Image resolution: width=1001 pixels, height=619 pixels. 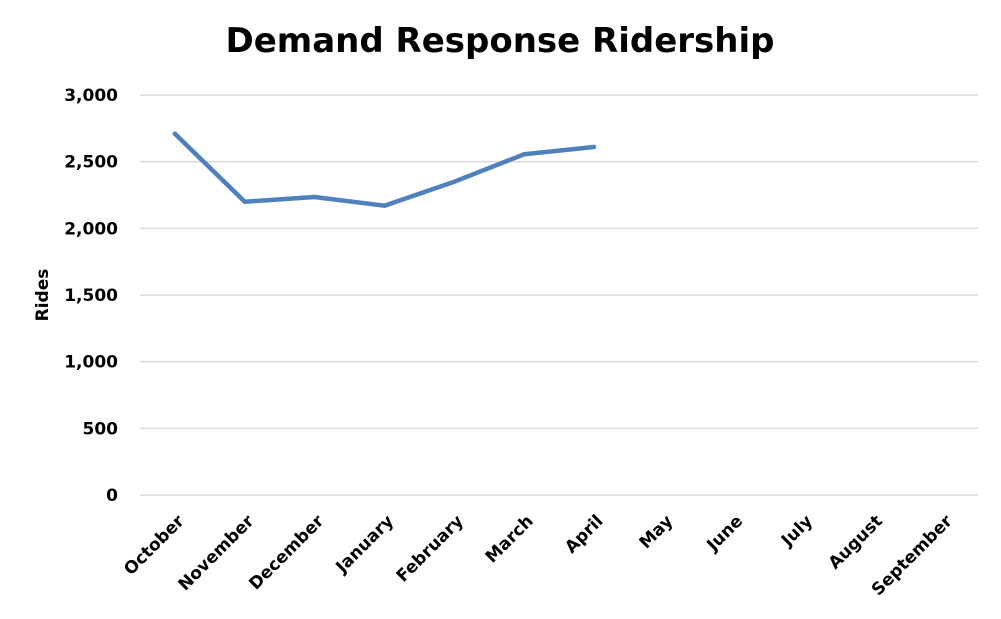 What do you see at coordinates (91, 96) in the screenshot?
I see `y-tick-label: 3,000` at bounding box center [91, 96].